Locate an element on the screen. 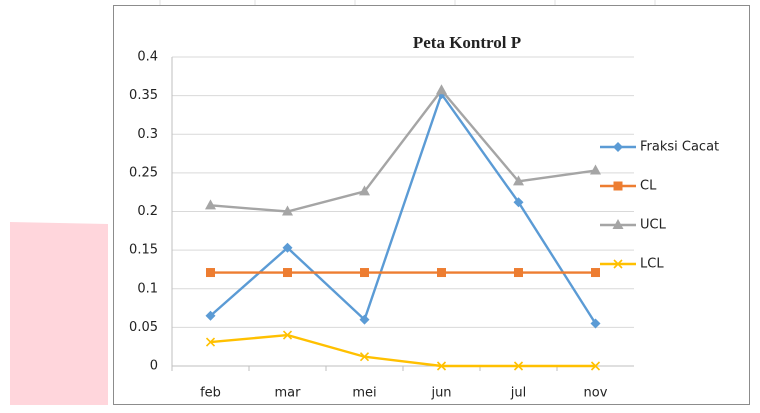 This screenshot has width=760, height=413. y-tick-label: 0.15 is located at coordinates (143, 250).